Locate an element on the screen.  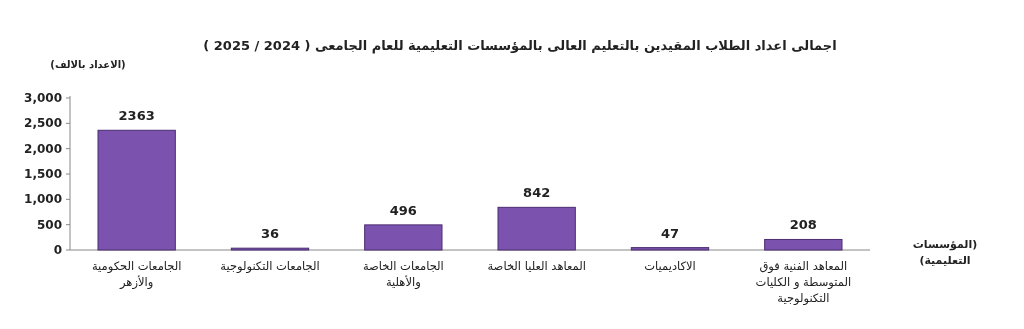
y-tick-label: 0 is located at coordinates (57, 250).